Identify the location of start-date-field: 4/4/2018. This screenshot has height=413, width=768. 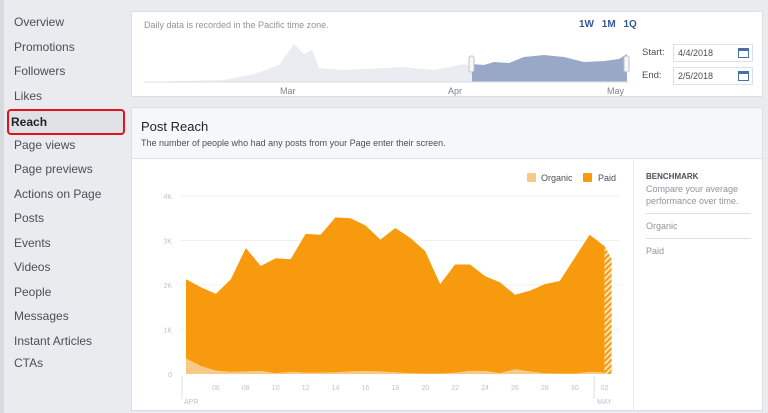
(713, 53).